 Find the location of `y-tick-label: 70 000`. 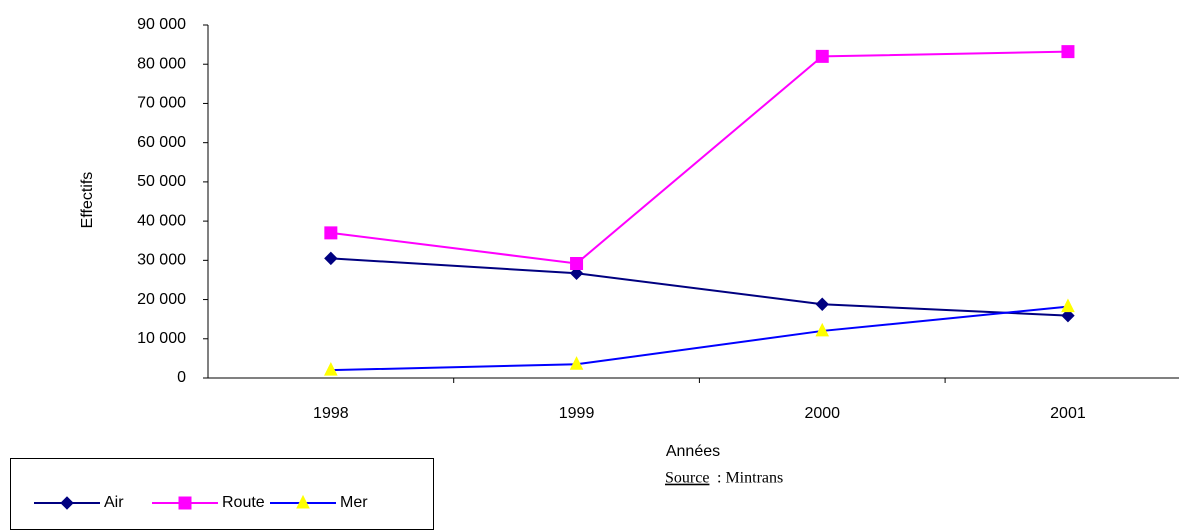

y-tick-label: 70 000 is located at coordinates (161, 103).